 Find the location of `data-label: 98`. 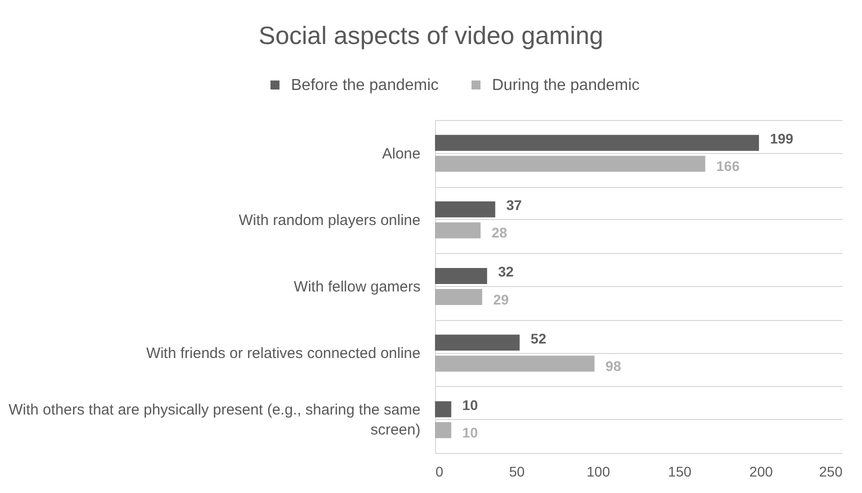

data-label: 98 is located at coordinates (614, 366).